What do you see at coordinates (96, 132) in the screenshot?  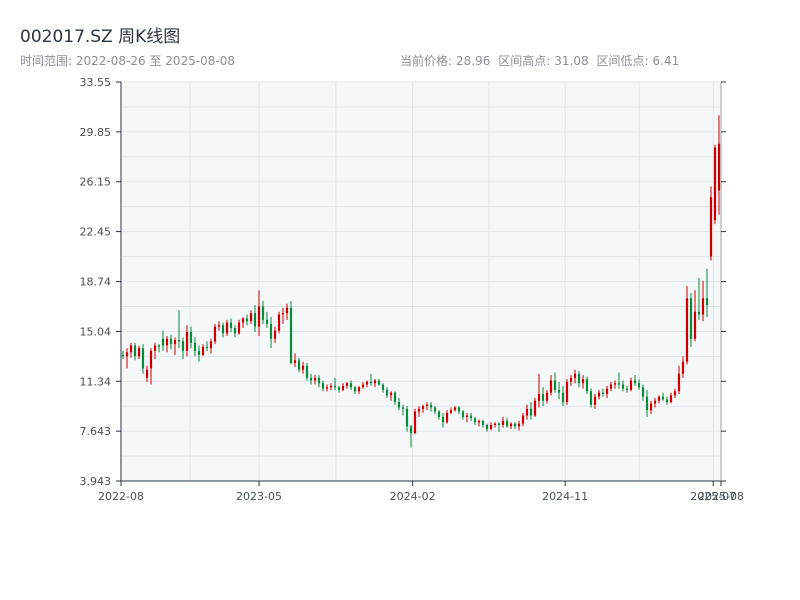 I see `y-tick-label: 29.85` at bounding box center [96, 132].